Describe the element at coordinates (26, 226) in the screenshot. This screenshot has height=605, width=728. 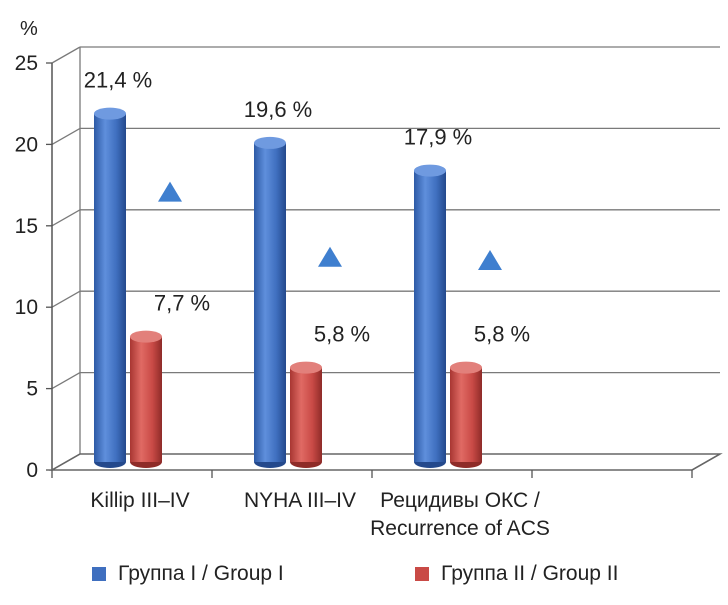
I see `y-tick-label: 15` at that location.